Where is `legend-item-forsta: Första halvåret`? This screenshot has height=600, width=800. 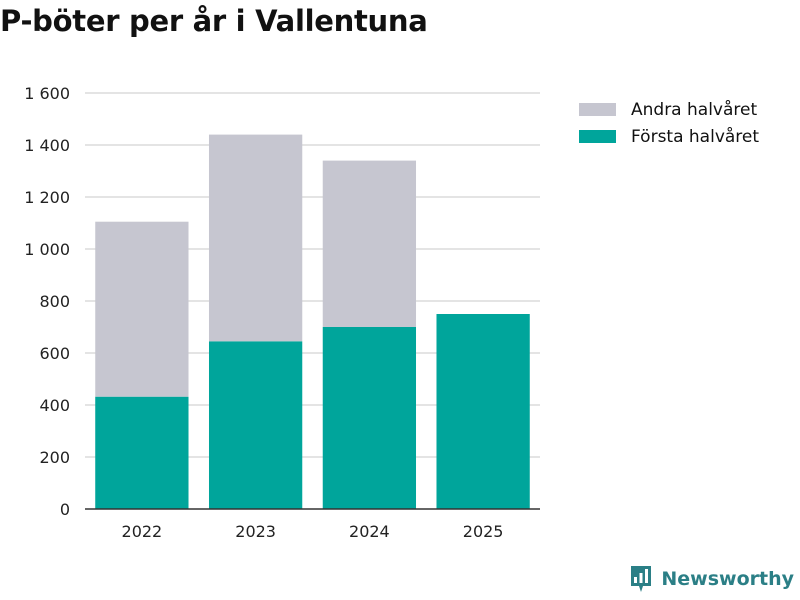
legend-item-forsta: Första halvåret is located at coordinates (669, 136).